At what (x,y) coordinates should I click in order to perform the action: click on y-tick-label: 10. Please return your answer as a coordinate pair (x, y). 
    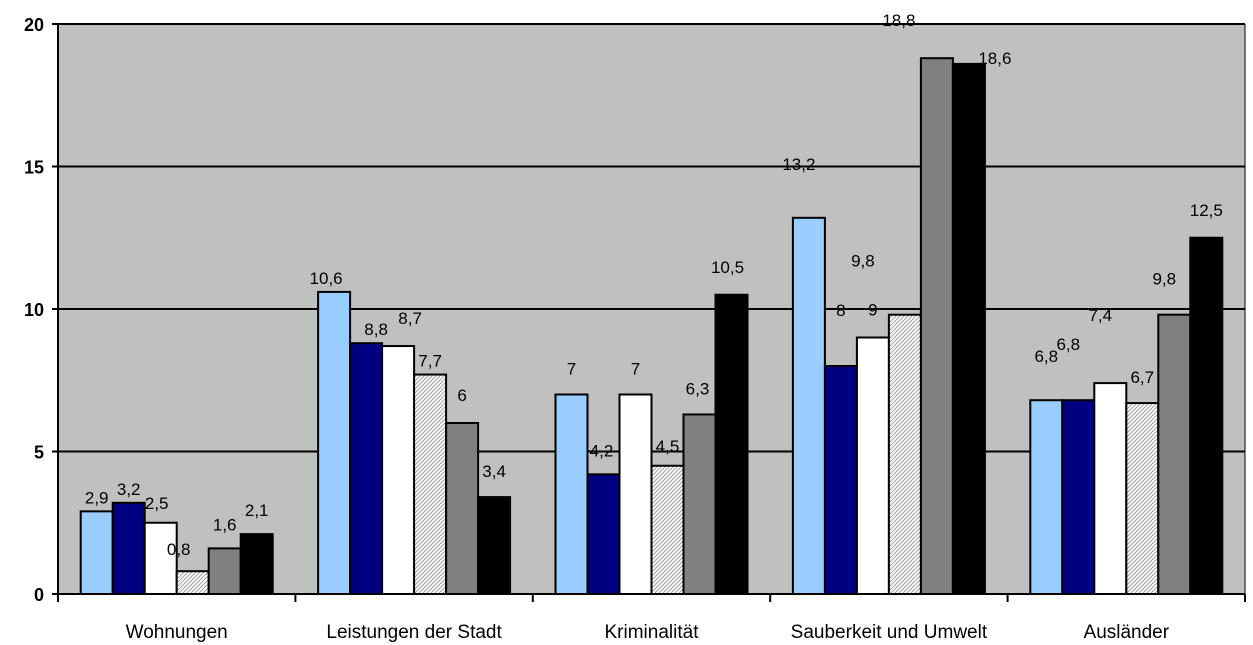
    Looking at the image, I should click on (34, 310).